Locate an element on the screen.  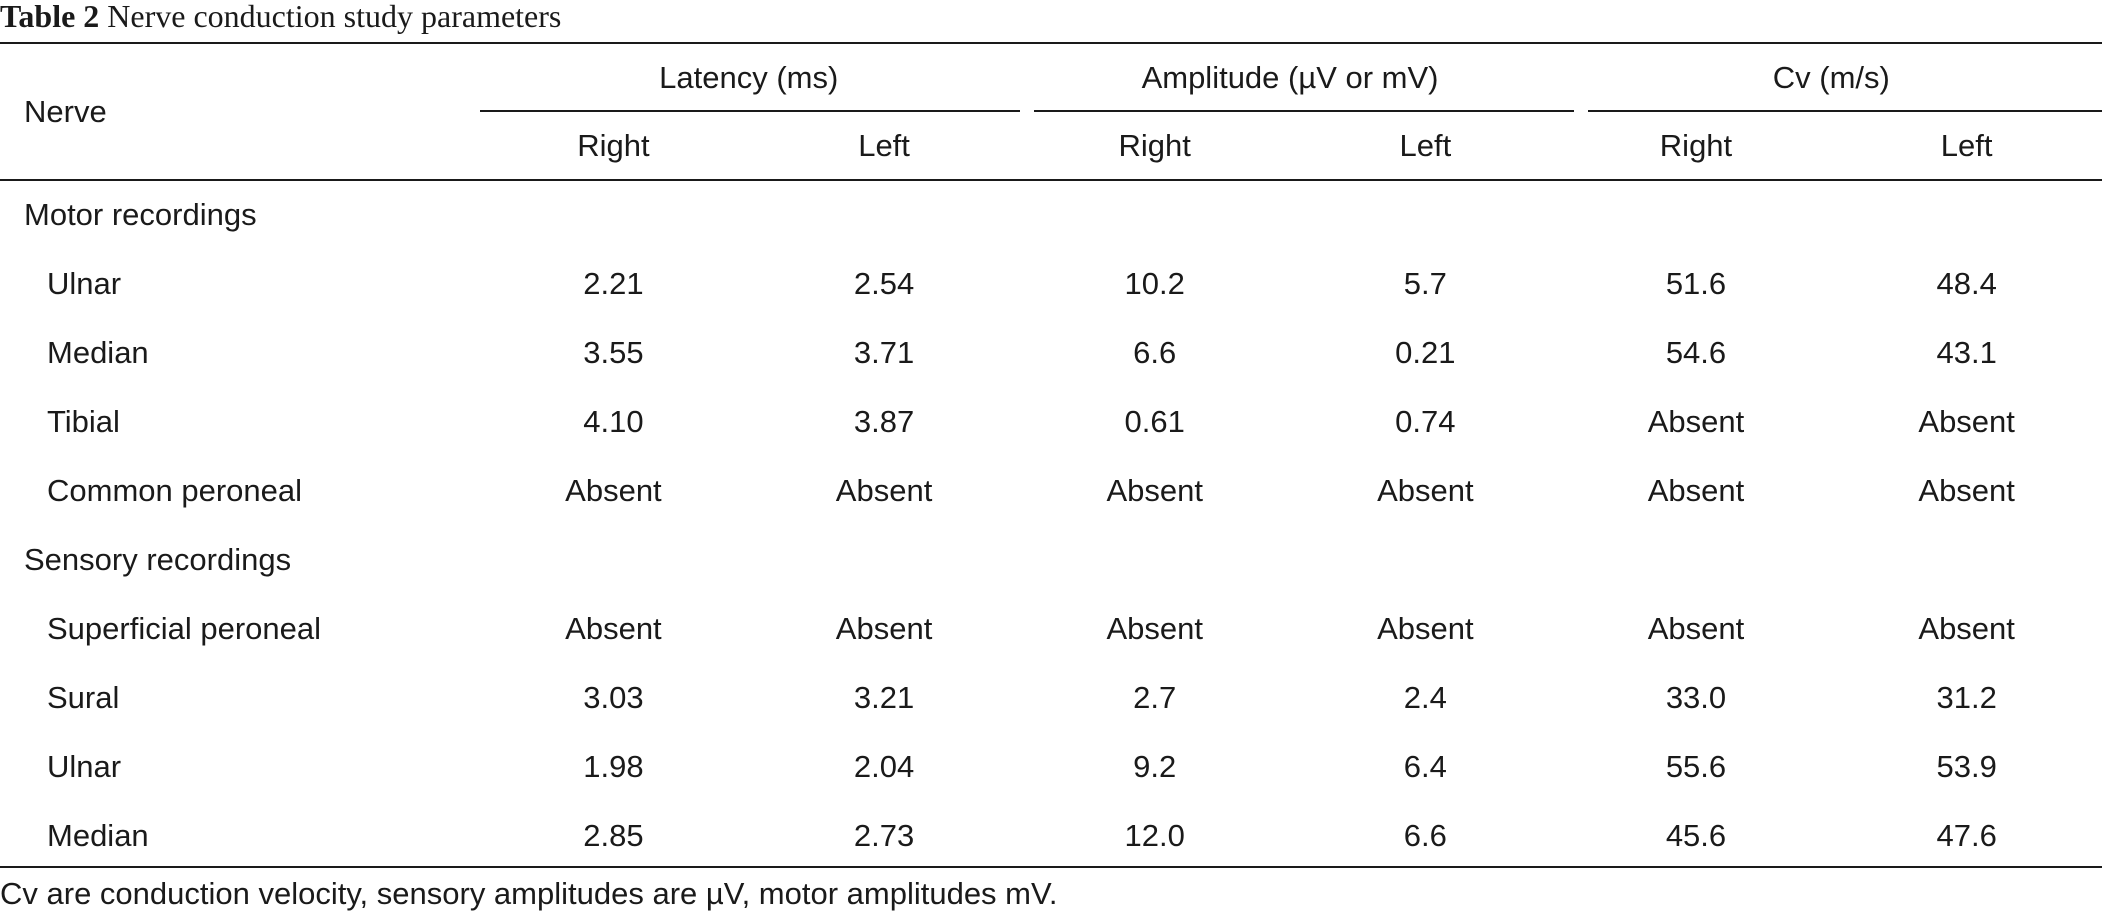
amplitude-group-rule is located at coordinates (1304, 111).